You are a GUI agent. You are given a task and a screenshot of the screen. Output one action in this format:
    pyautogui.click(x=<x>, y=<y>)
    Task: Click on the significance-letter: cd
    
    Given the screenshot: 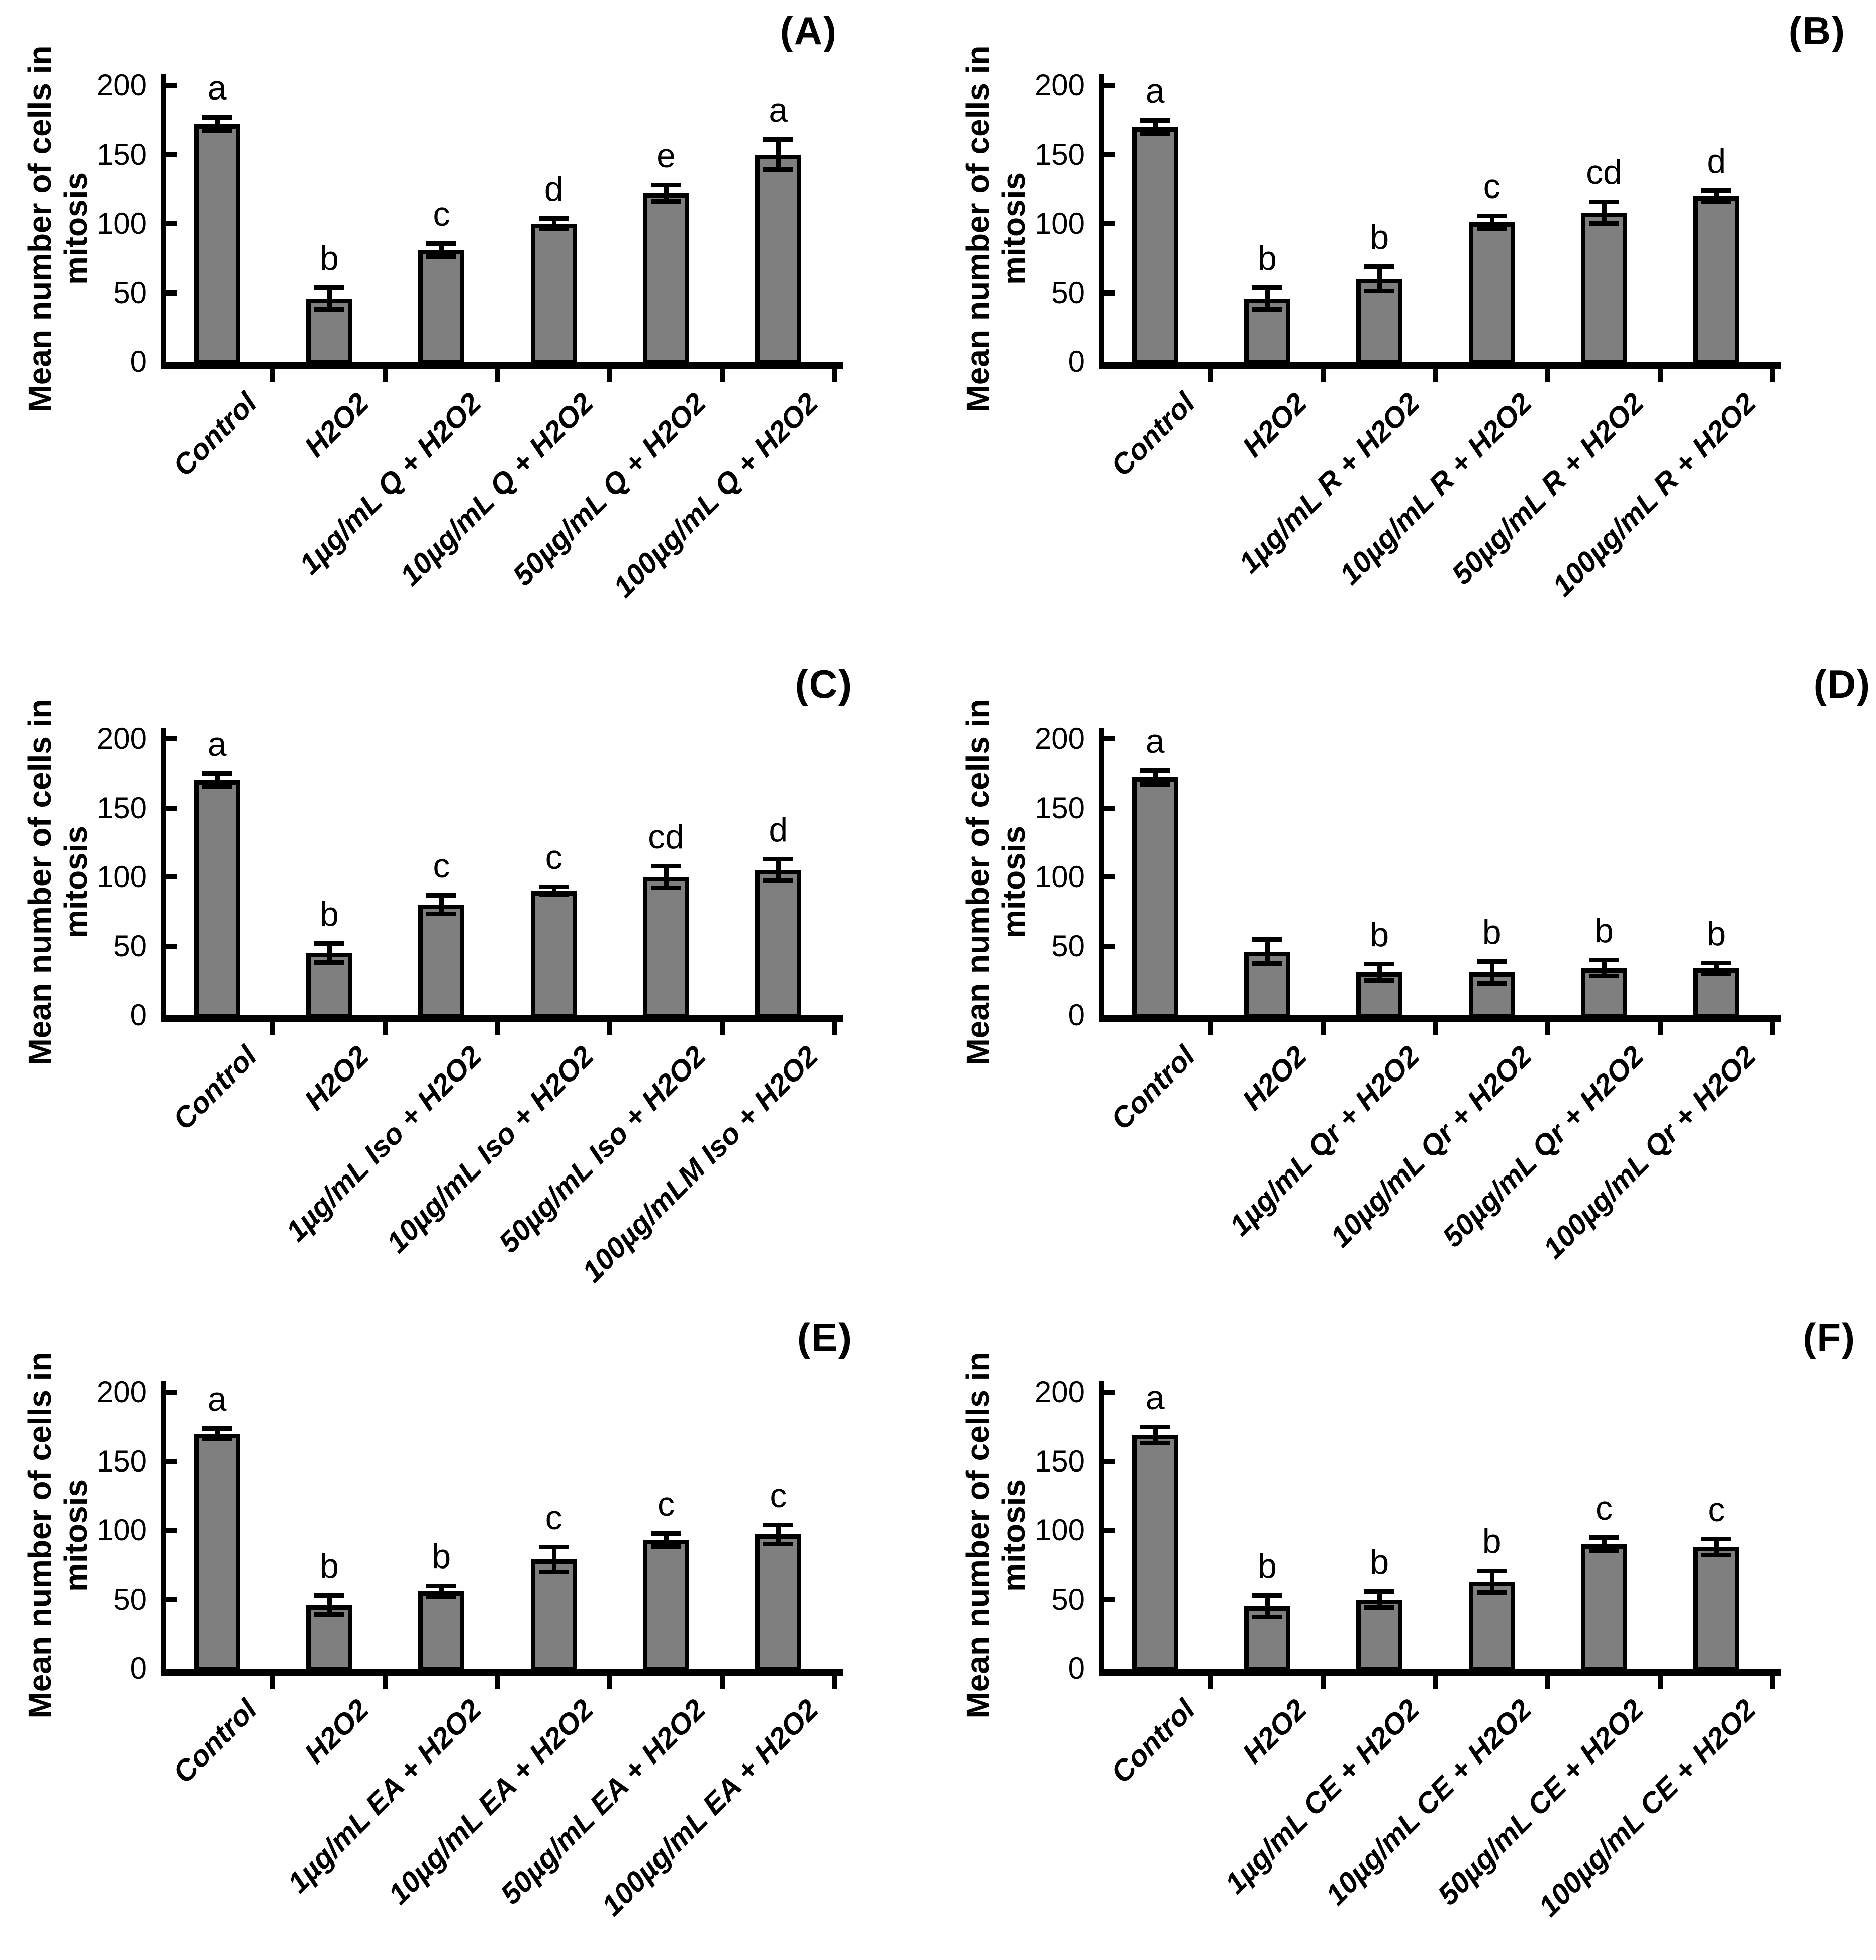 What is the action you would take?
    pyautogui.click(x=666, y=837)
    